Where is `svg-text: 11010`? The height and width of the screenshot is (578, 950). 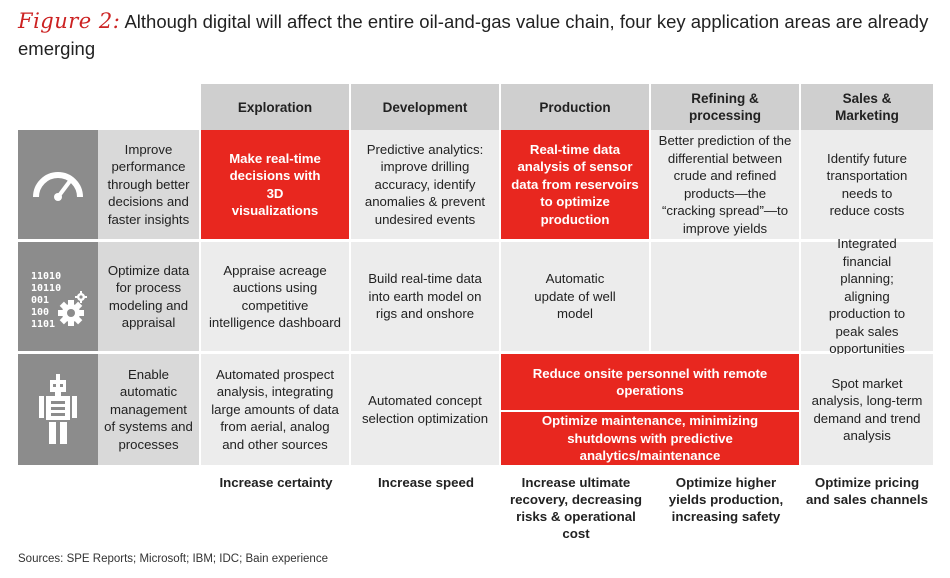
svg-text: 11010 is located at coordinates (46, 276).